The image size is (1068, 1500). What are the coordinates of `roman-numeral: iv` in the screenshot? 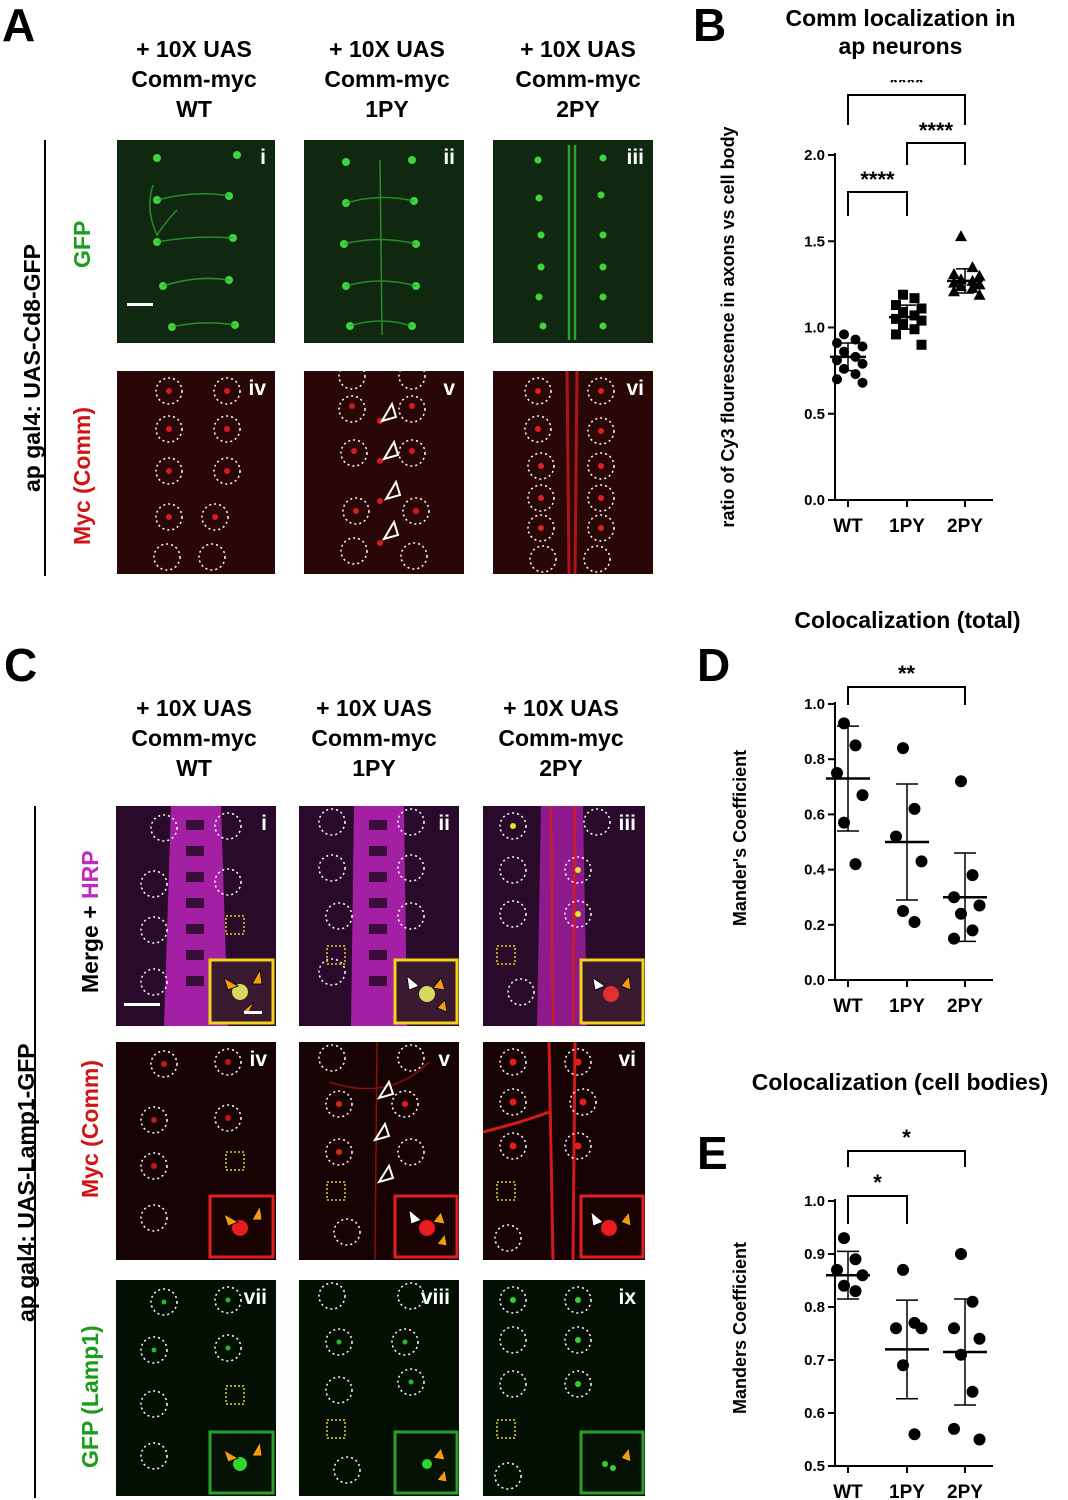 It's located at (258, 1059).